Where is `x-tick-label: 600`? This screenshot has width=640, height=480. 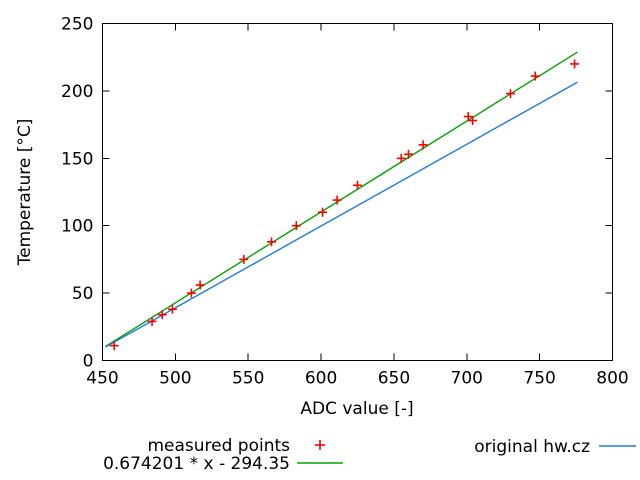 x-tick-label: 600 is located at coordinates (321, 379).